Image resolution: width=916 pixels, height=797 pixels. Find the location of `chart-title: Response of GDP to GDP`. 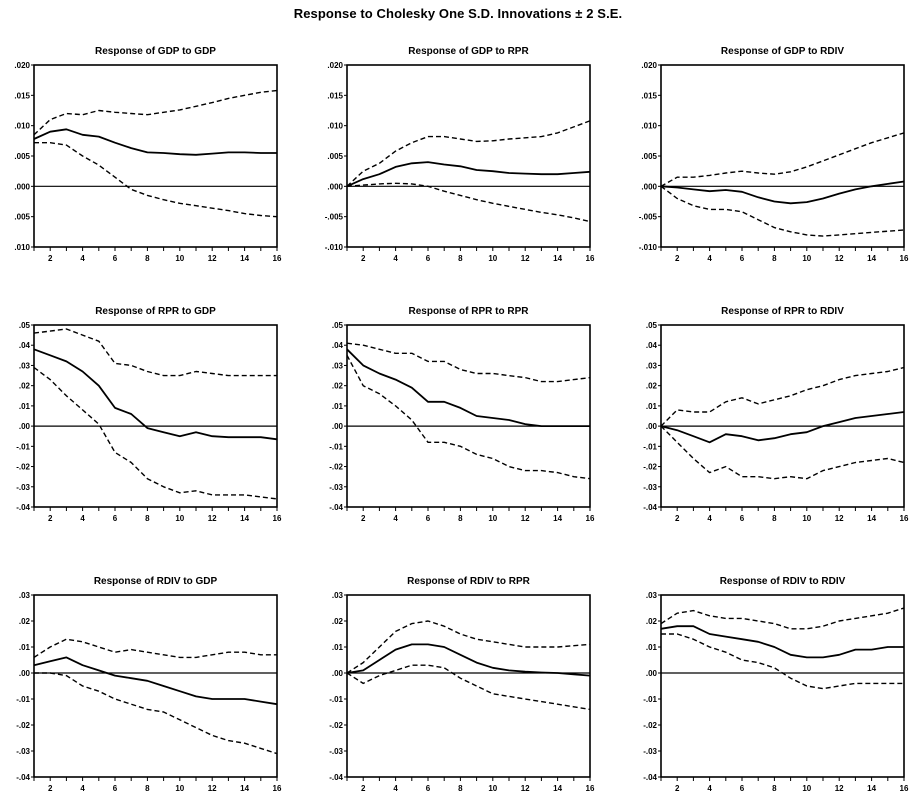

chart-title: Response of GDP to GDP is located at coordinates (155, 51).